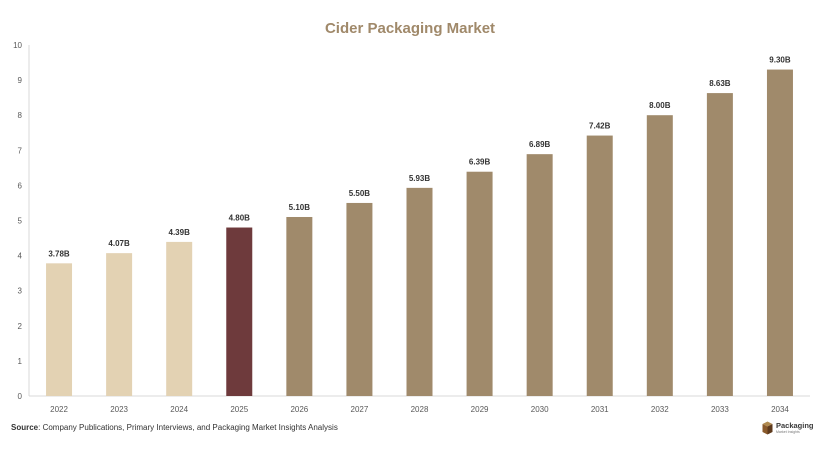 The image size is (820, 454). Describe the element at coordinates (660, 105) in the screenshot. I see `data-label: 8.00B` at that location.